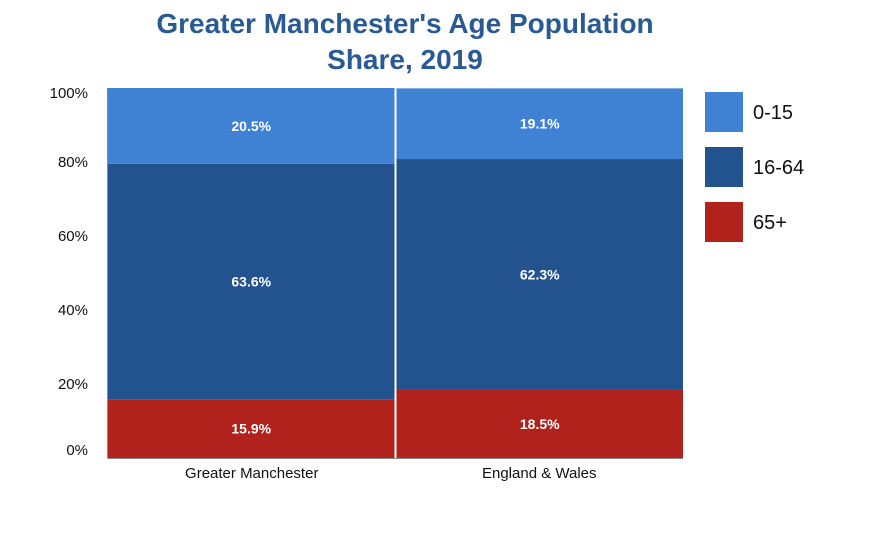 Image resolution: width=888 pixels, height=536 pixels. I want to click on data-label: 62.3%, so click(540, 274).